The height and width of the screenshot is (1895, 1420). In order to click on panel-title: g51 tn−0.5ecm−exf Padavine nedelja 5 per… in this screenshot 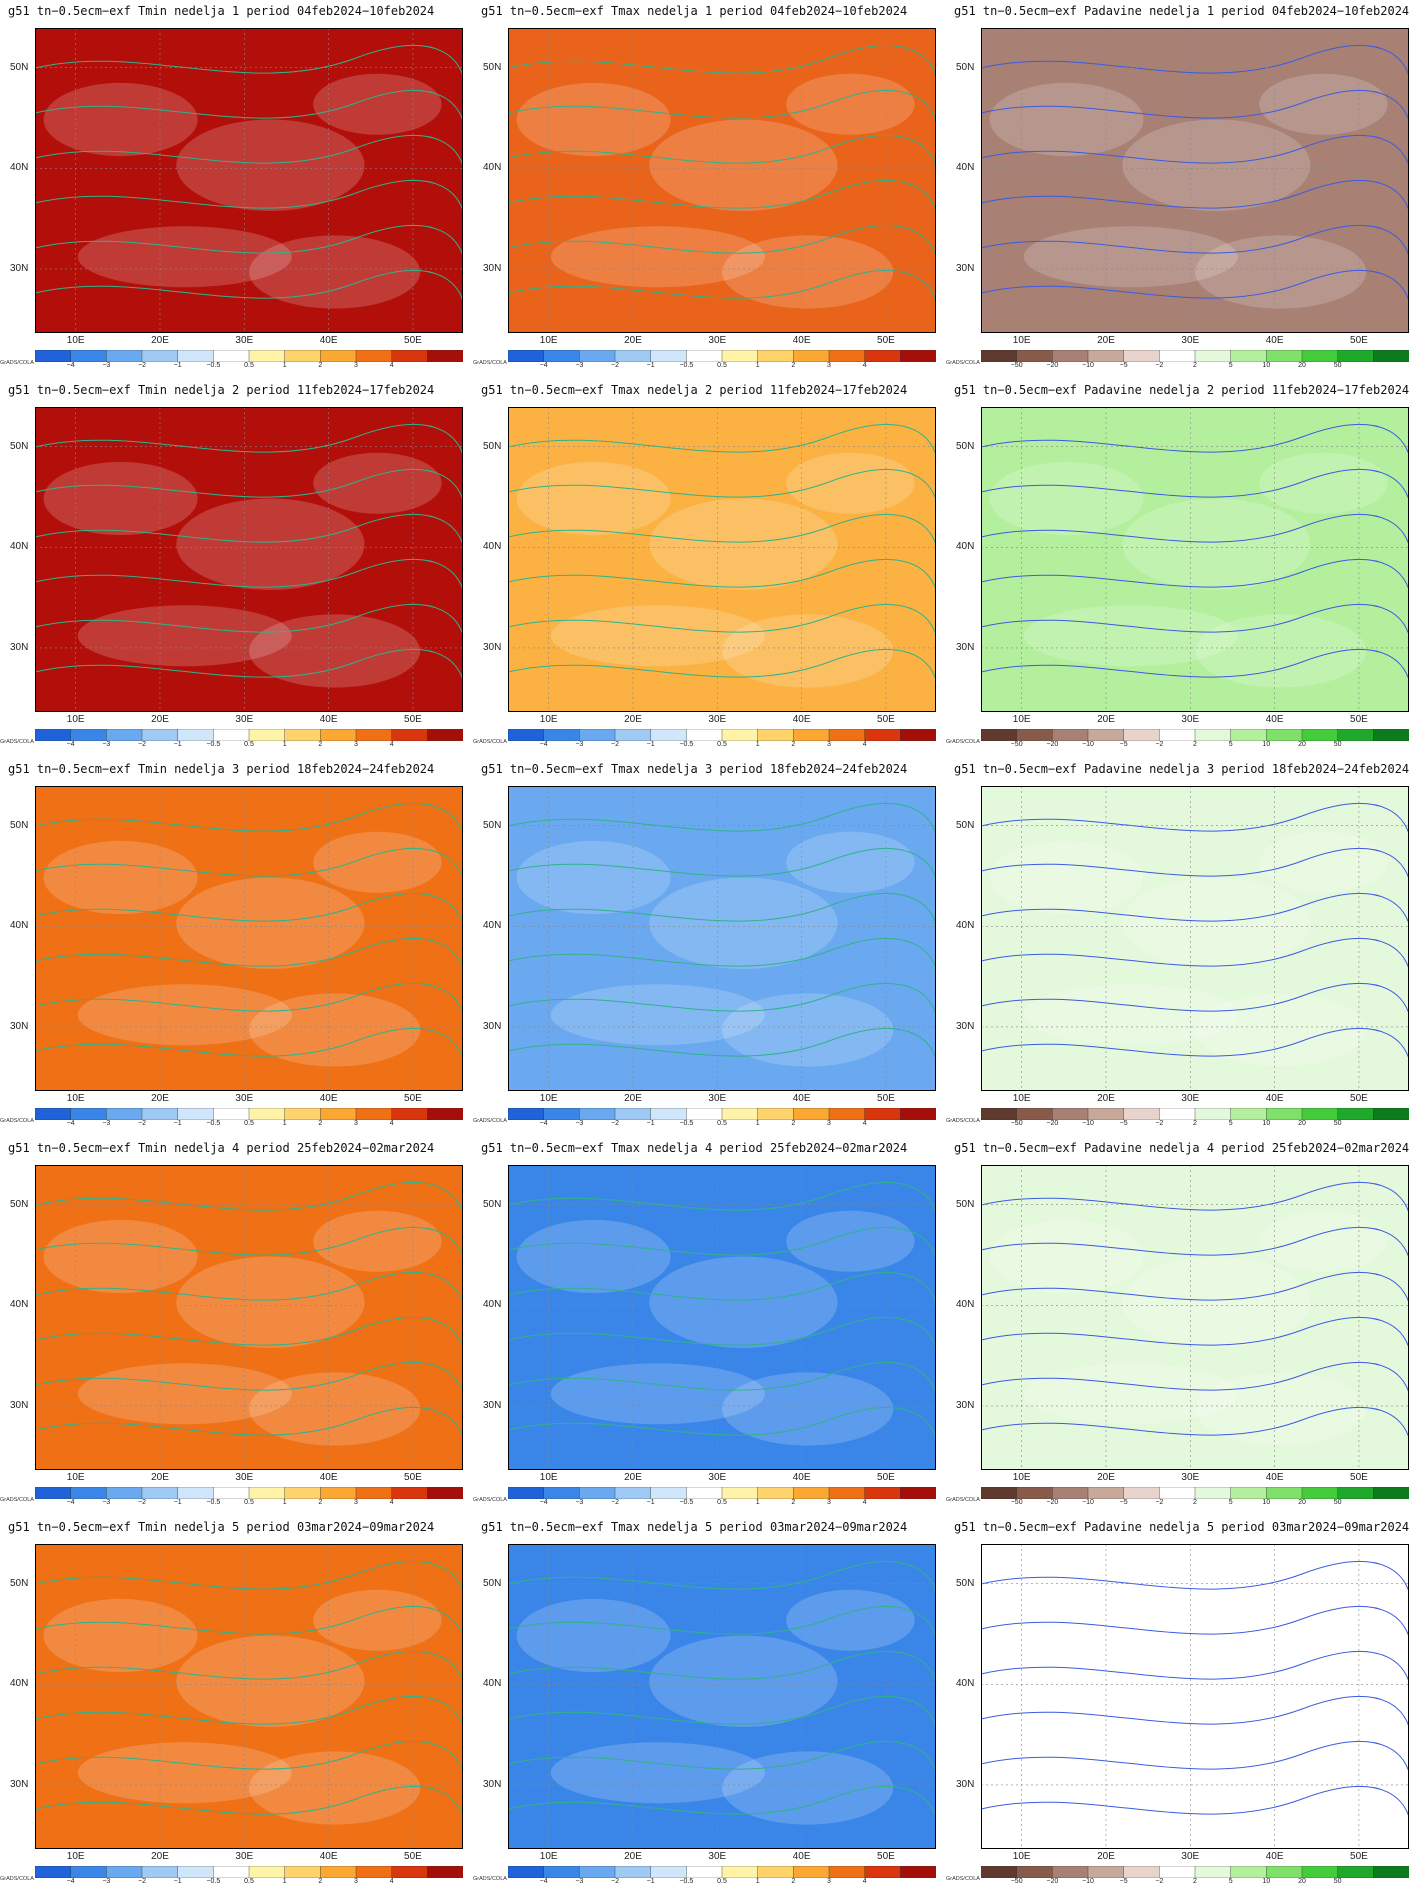, I will do `click(1182, 1527)`.